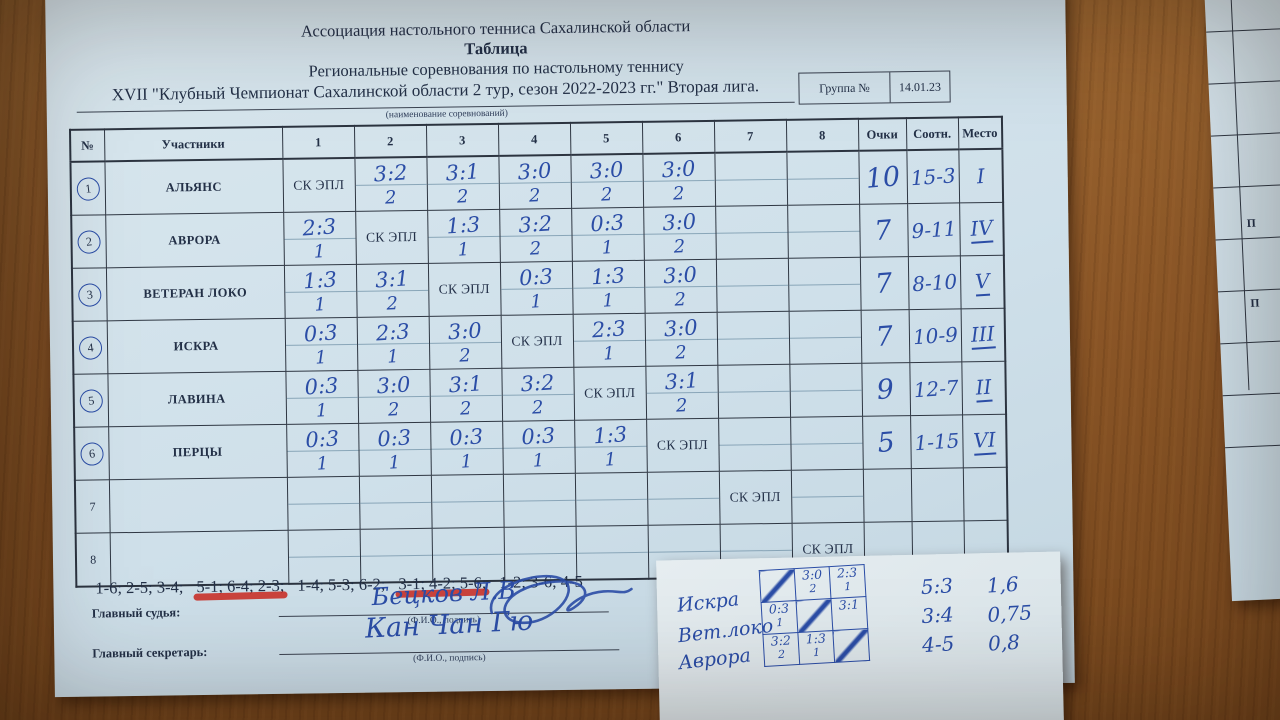 The image size is (1280, 720). What do you see at coordinates (534, 139) in the screenshot?
I see `column-header: 4` at bounding box center [534, 139].